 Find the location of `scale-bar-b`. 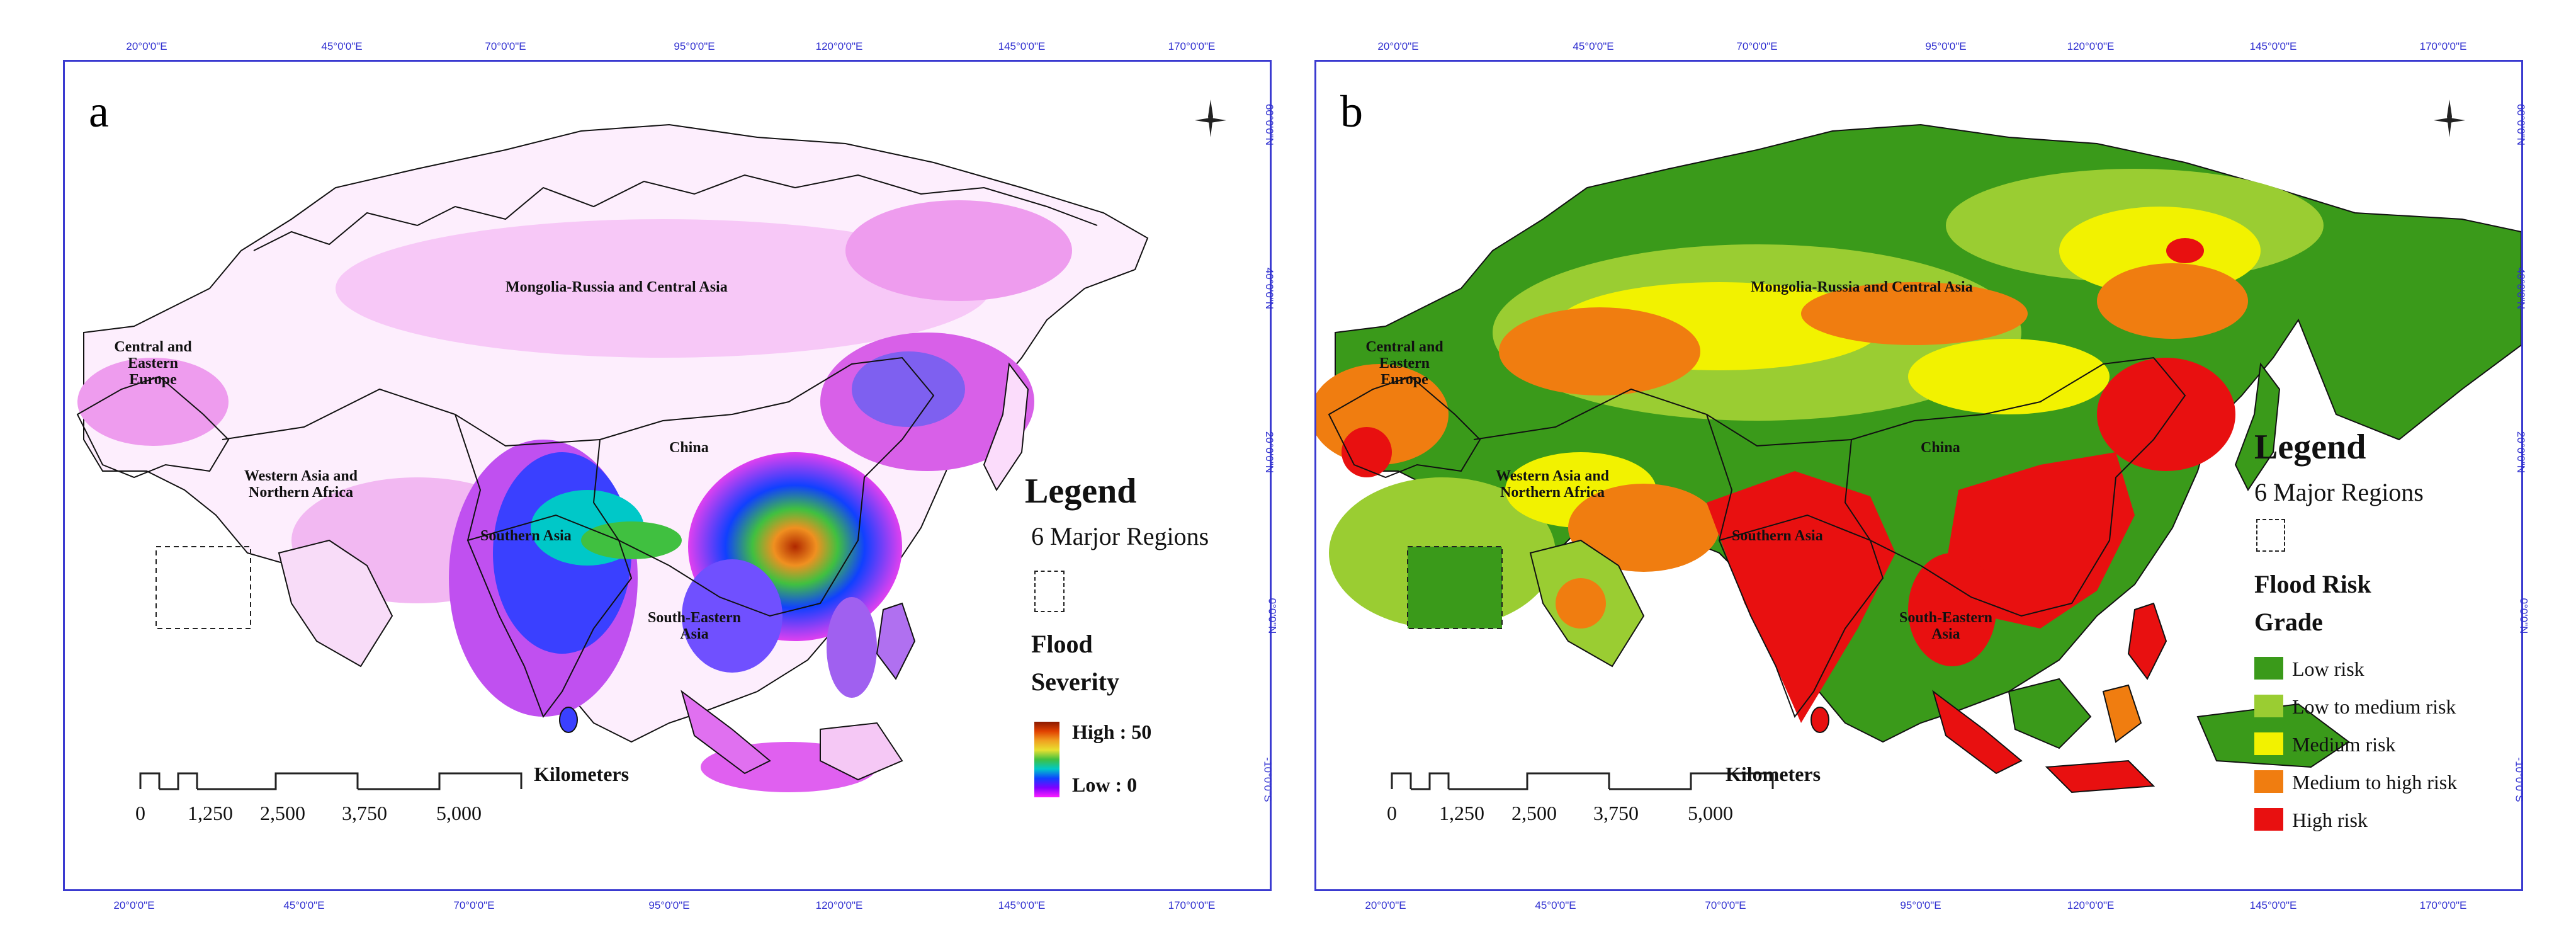

scale-bar-b is located at coordinates (1582, 781).